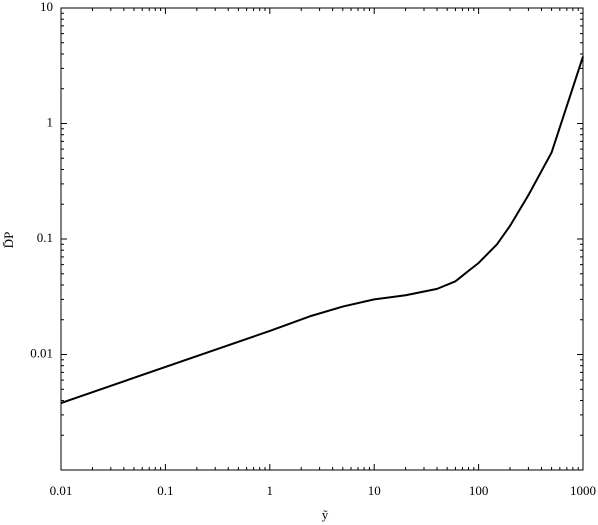 This screenshot has height=525, width=598. What do you see at coordinates (374, 490) in the screenshot?
I see `x-tick-label: 10` at bounding box center [374, 490].